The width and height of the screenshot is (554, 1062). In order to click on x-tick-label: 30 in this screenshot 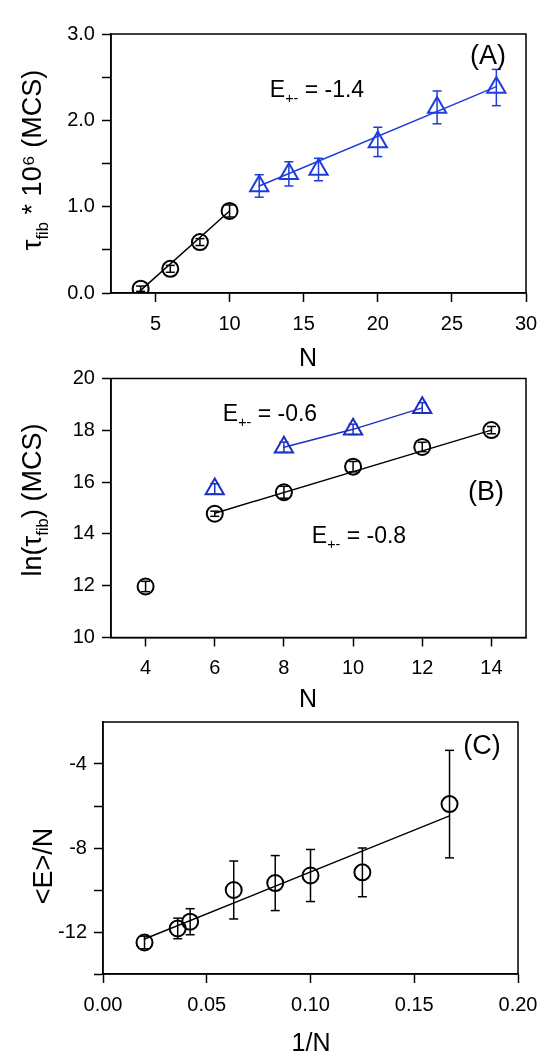, I will do `click(526, 322)`.